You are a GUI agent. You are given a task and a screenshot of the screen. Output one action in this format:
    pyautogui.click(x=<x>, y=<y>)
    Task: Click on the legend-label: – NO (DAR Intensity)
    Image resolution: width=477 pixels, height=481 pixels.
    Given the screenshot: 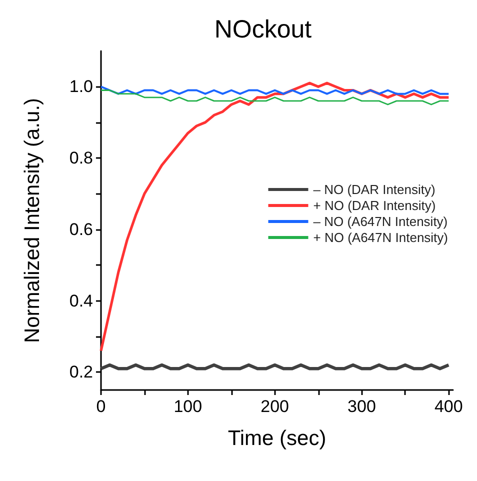 What is the action you would take?
    pyautogui.click(x=374, y=189)
    